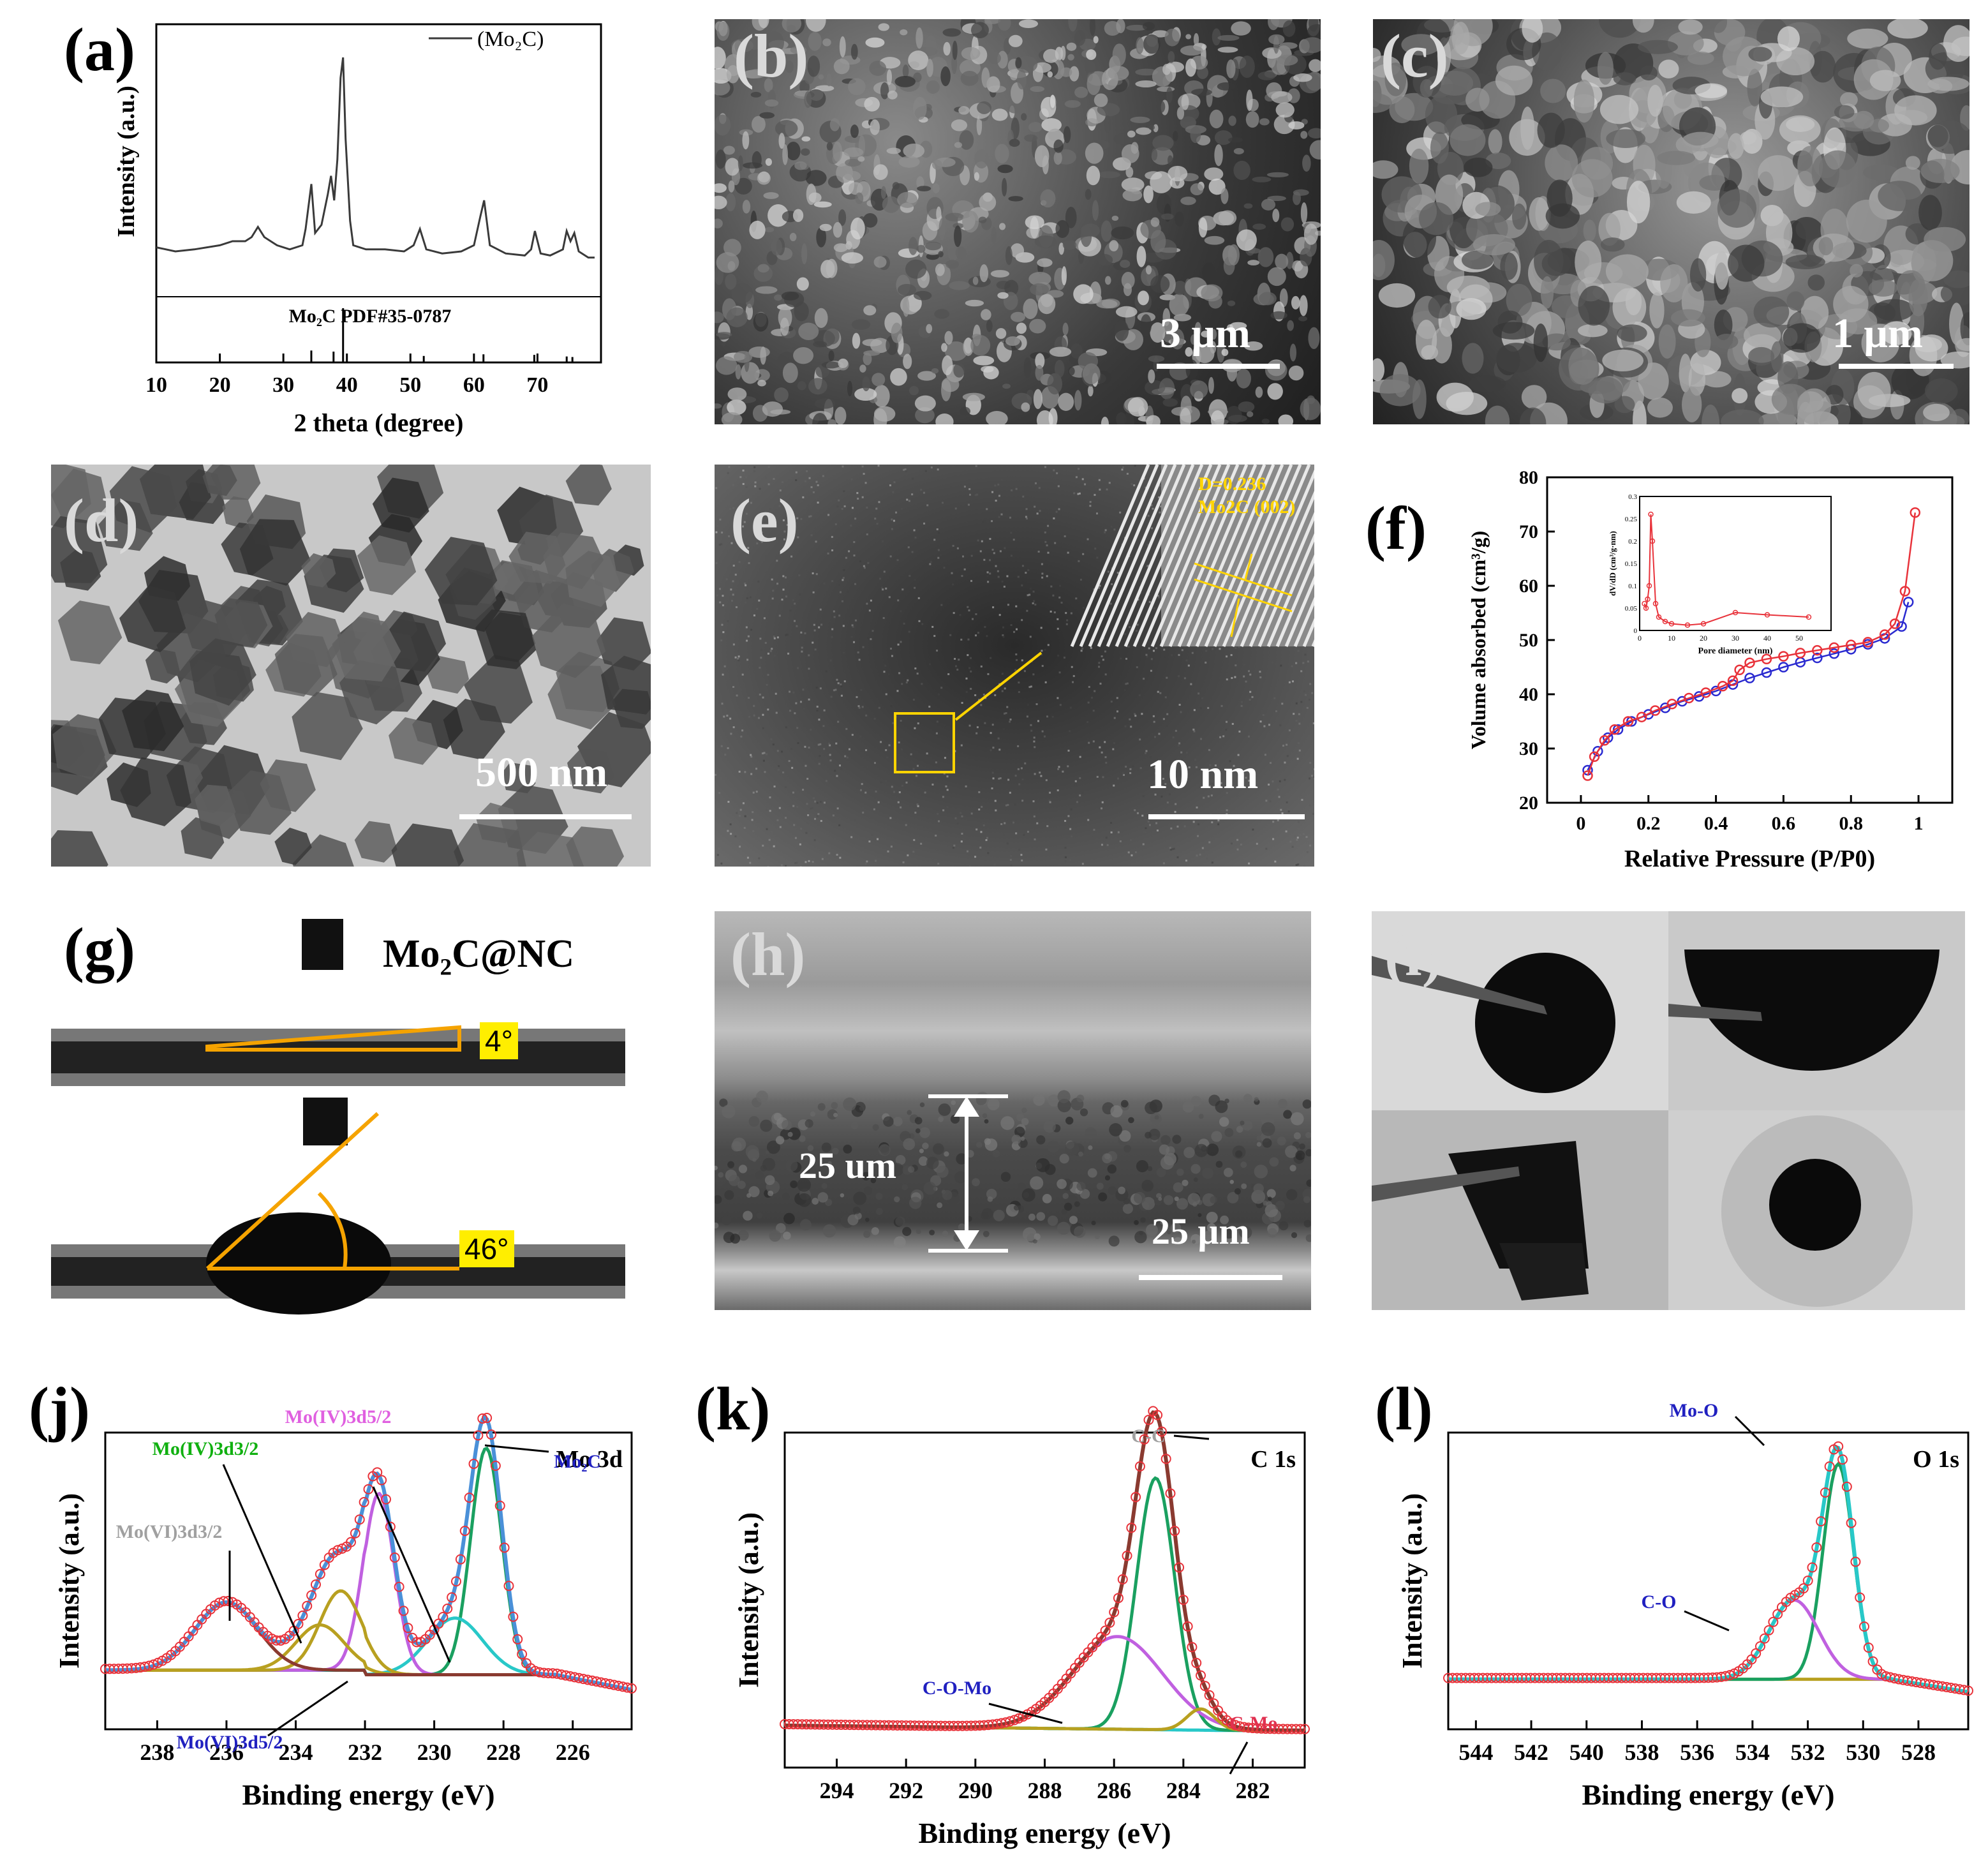 The height and width of the screenshot is (1855, 1988). What do you see at coordinates (365, 1753) in the screenshot?
I see `x-tick-label: 232` at bounding box center [365, 1753].